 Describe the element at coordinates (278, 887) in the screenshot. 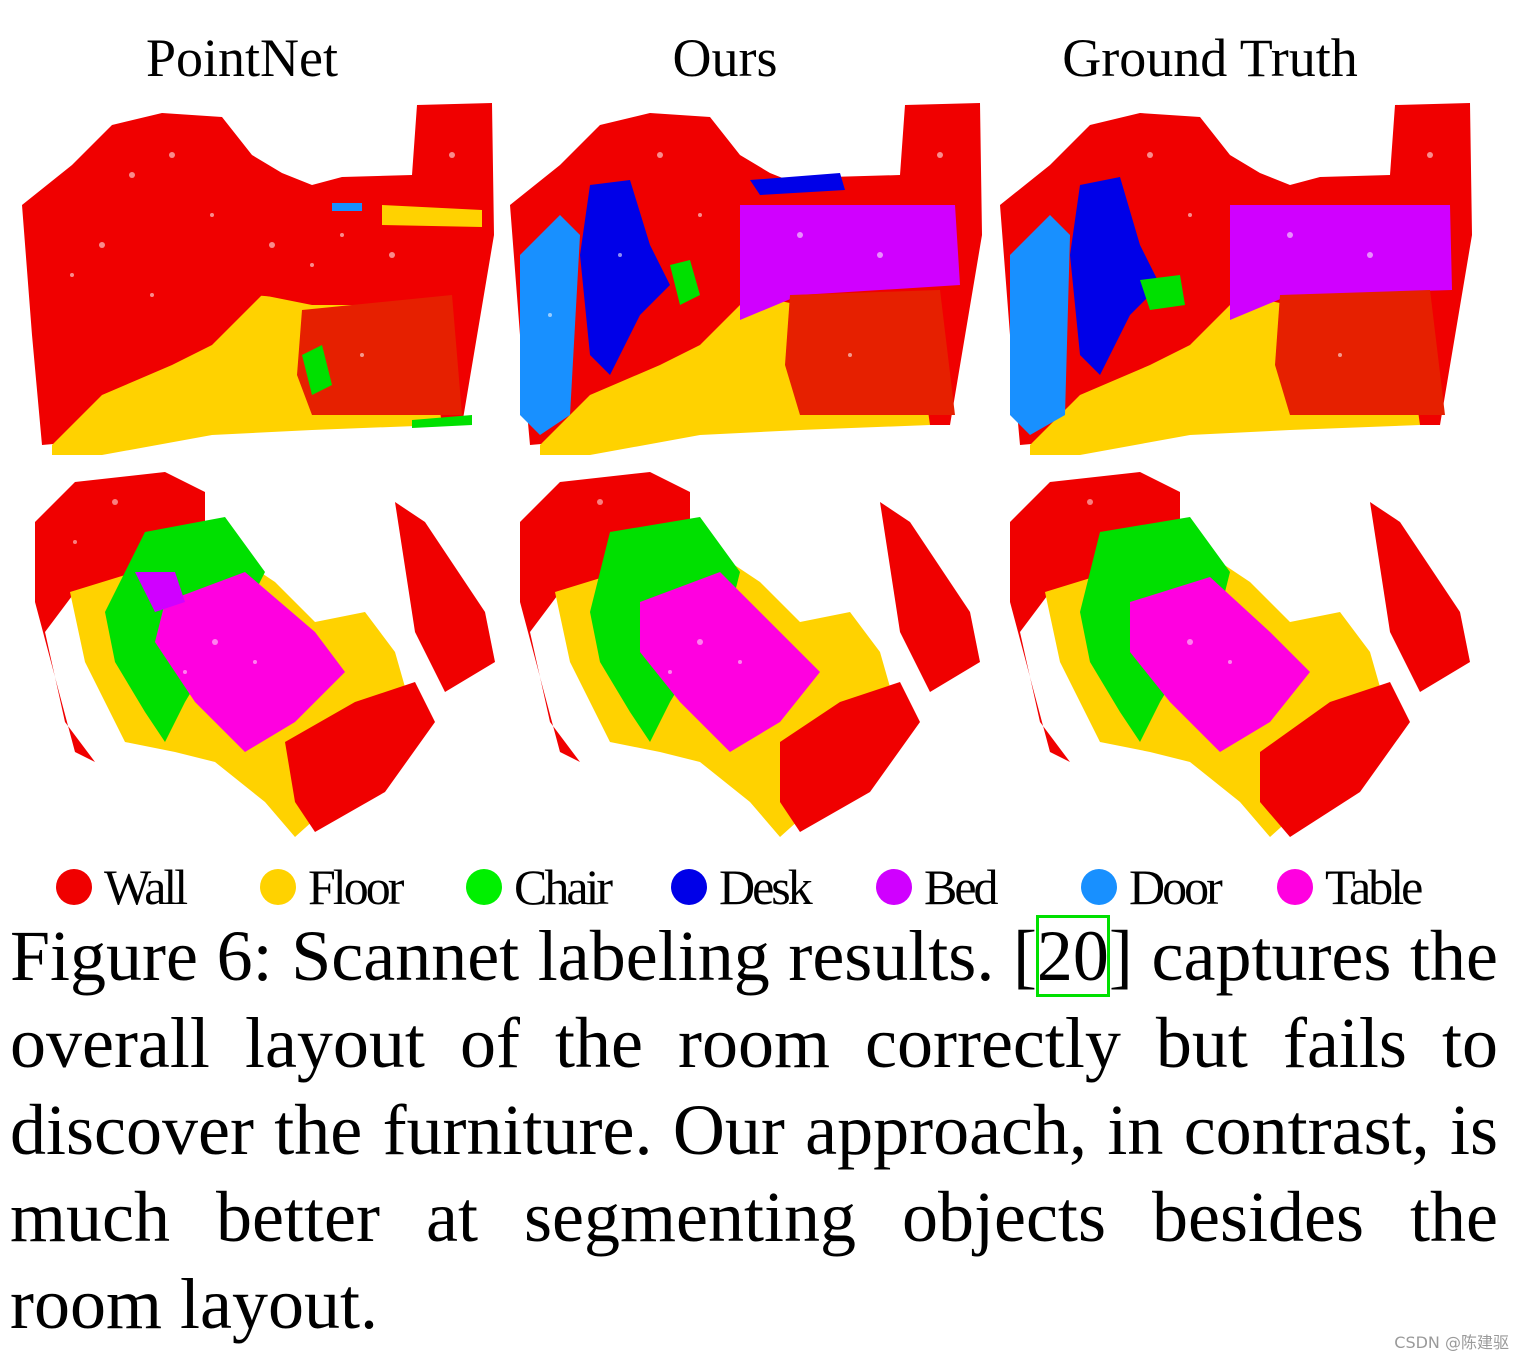

I see `floor-color-dot-icon` at that location.